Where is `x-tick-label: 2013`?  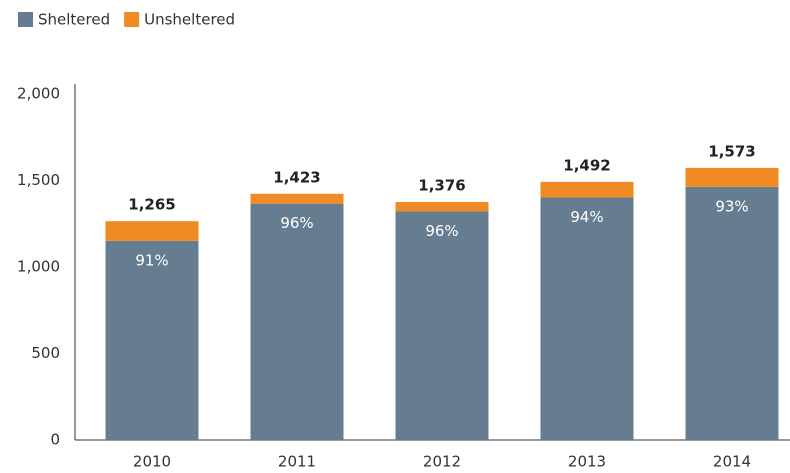 x-tick-label: 2013 is located at coordinates (587, 462).